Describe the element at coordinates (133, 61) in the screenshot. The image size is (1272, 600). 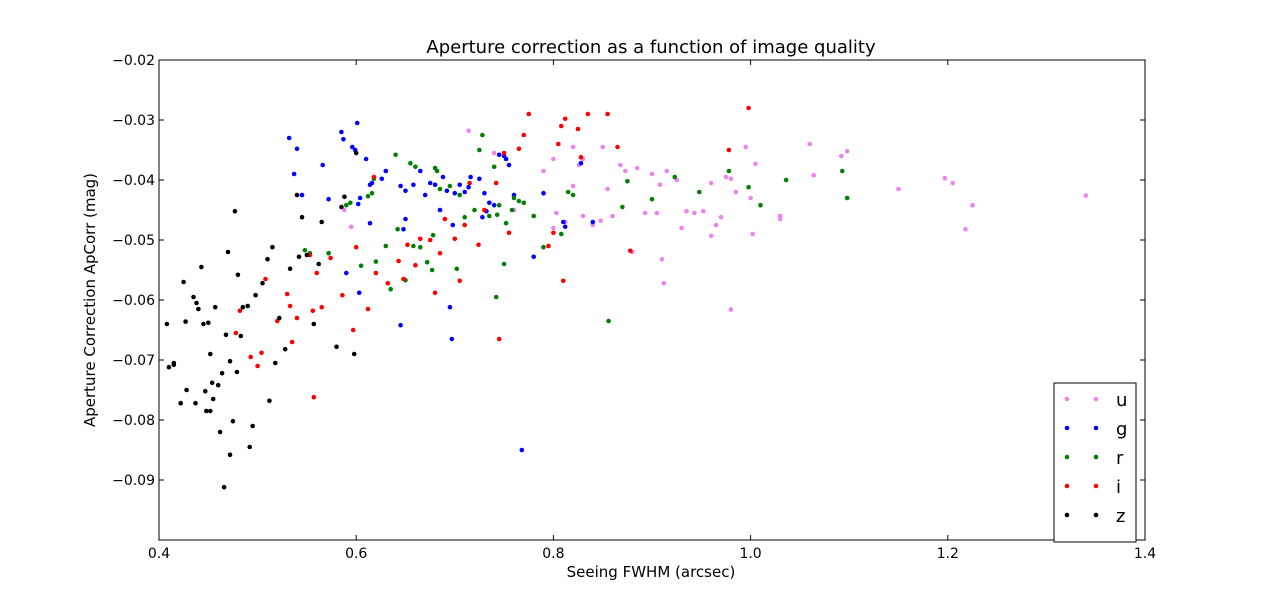
I see `y-tick-label-7: −0.02` at that location.